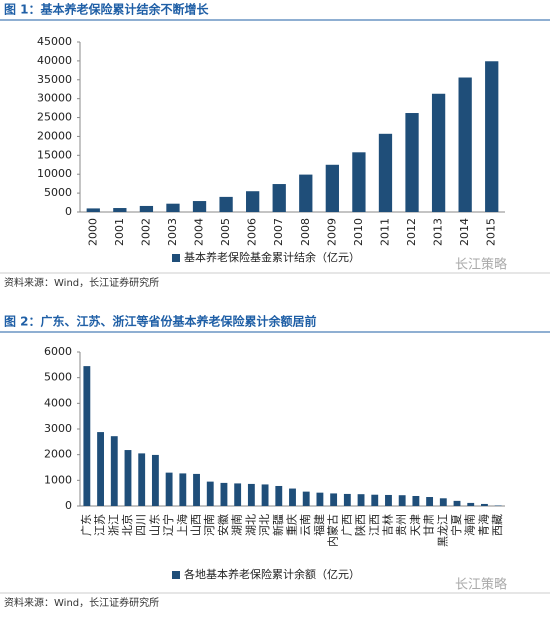  What do you see at coordinates (264, 525) in the screenshot?
I see `x-tick-label: 河北` at bounding box center [264, 525].